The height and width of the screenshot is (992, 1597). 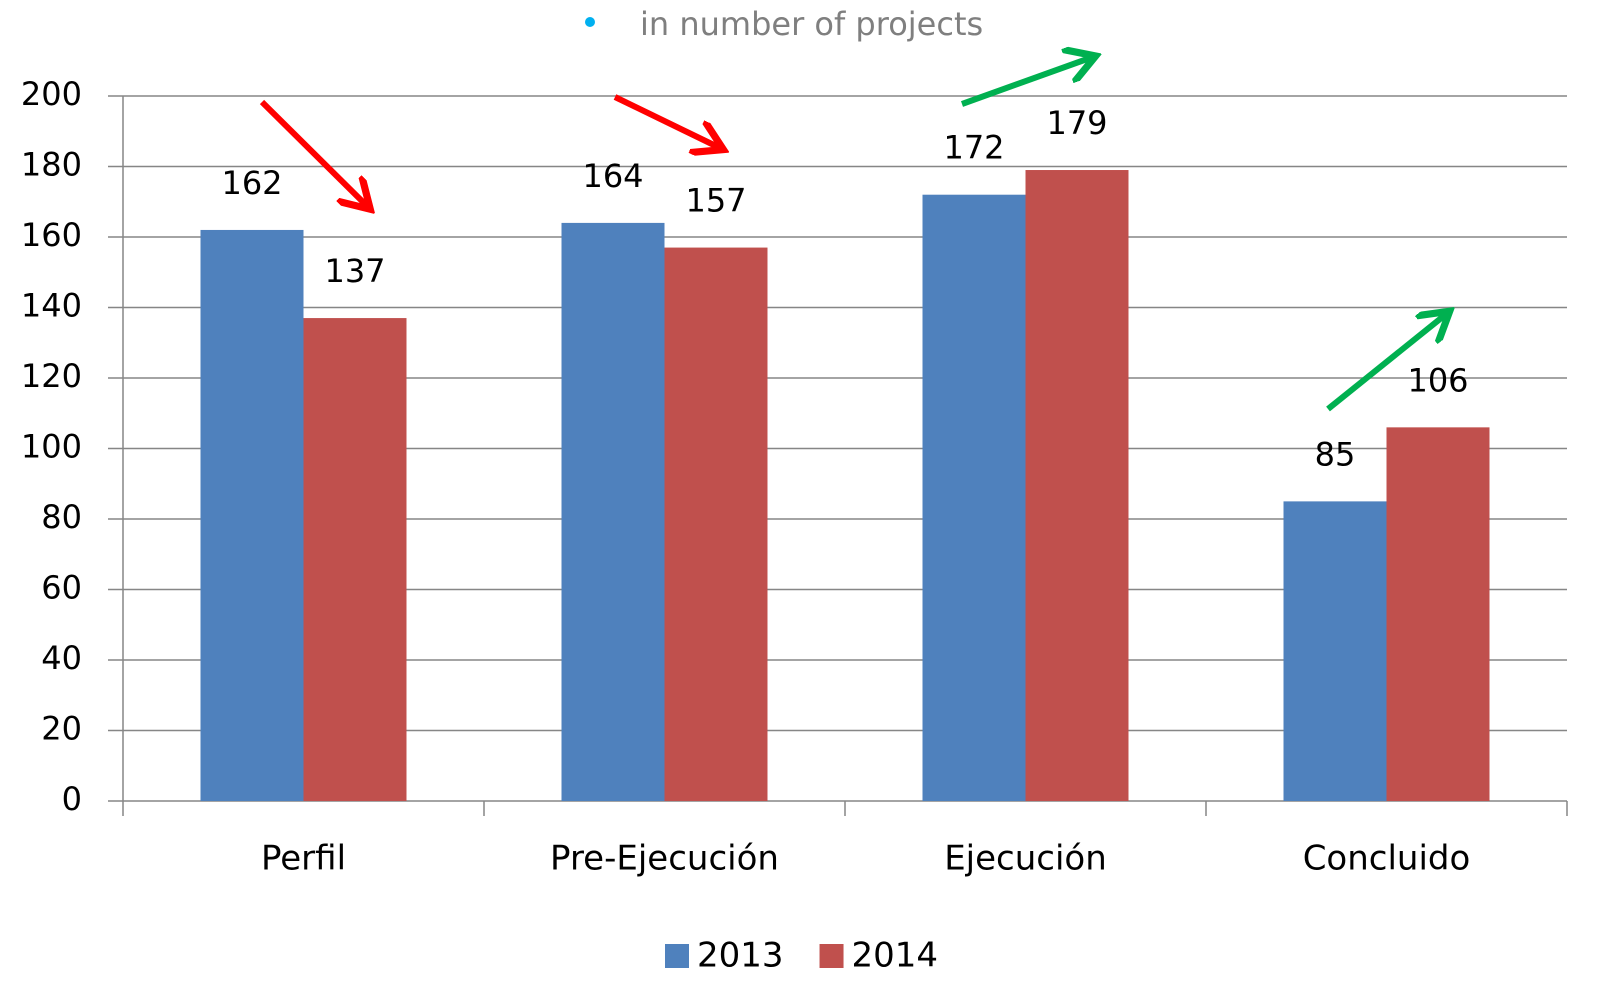 I want to click on y-tick-label: 180, so click(x=51, y=165).